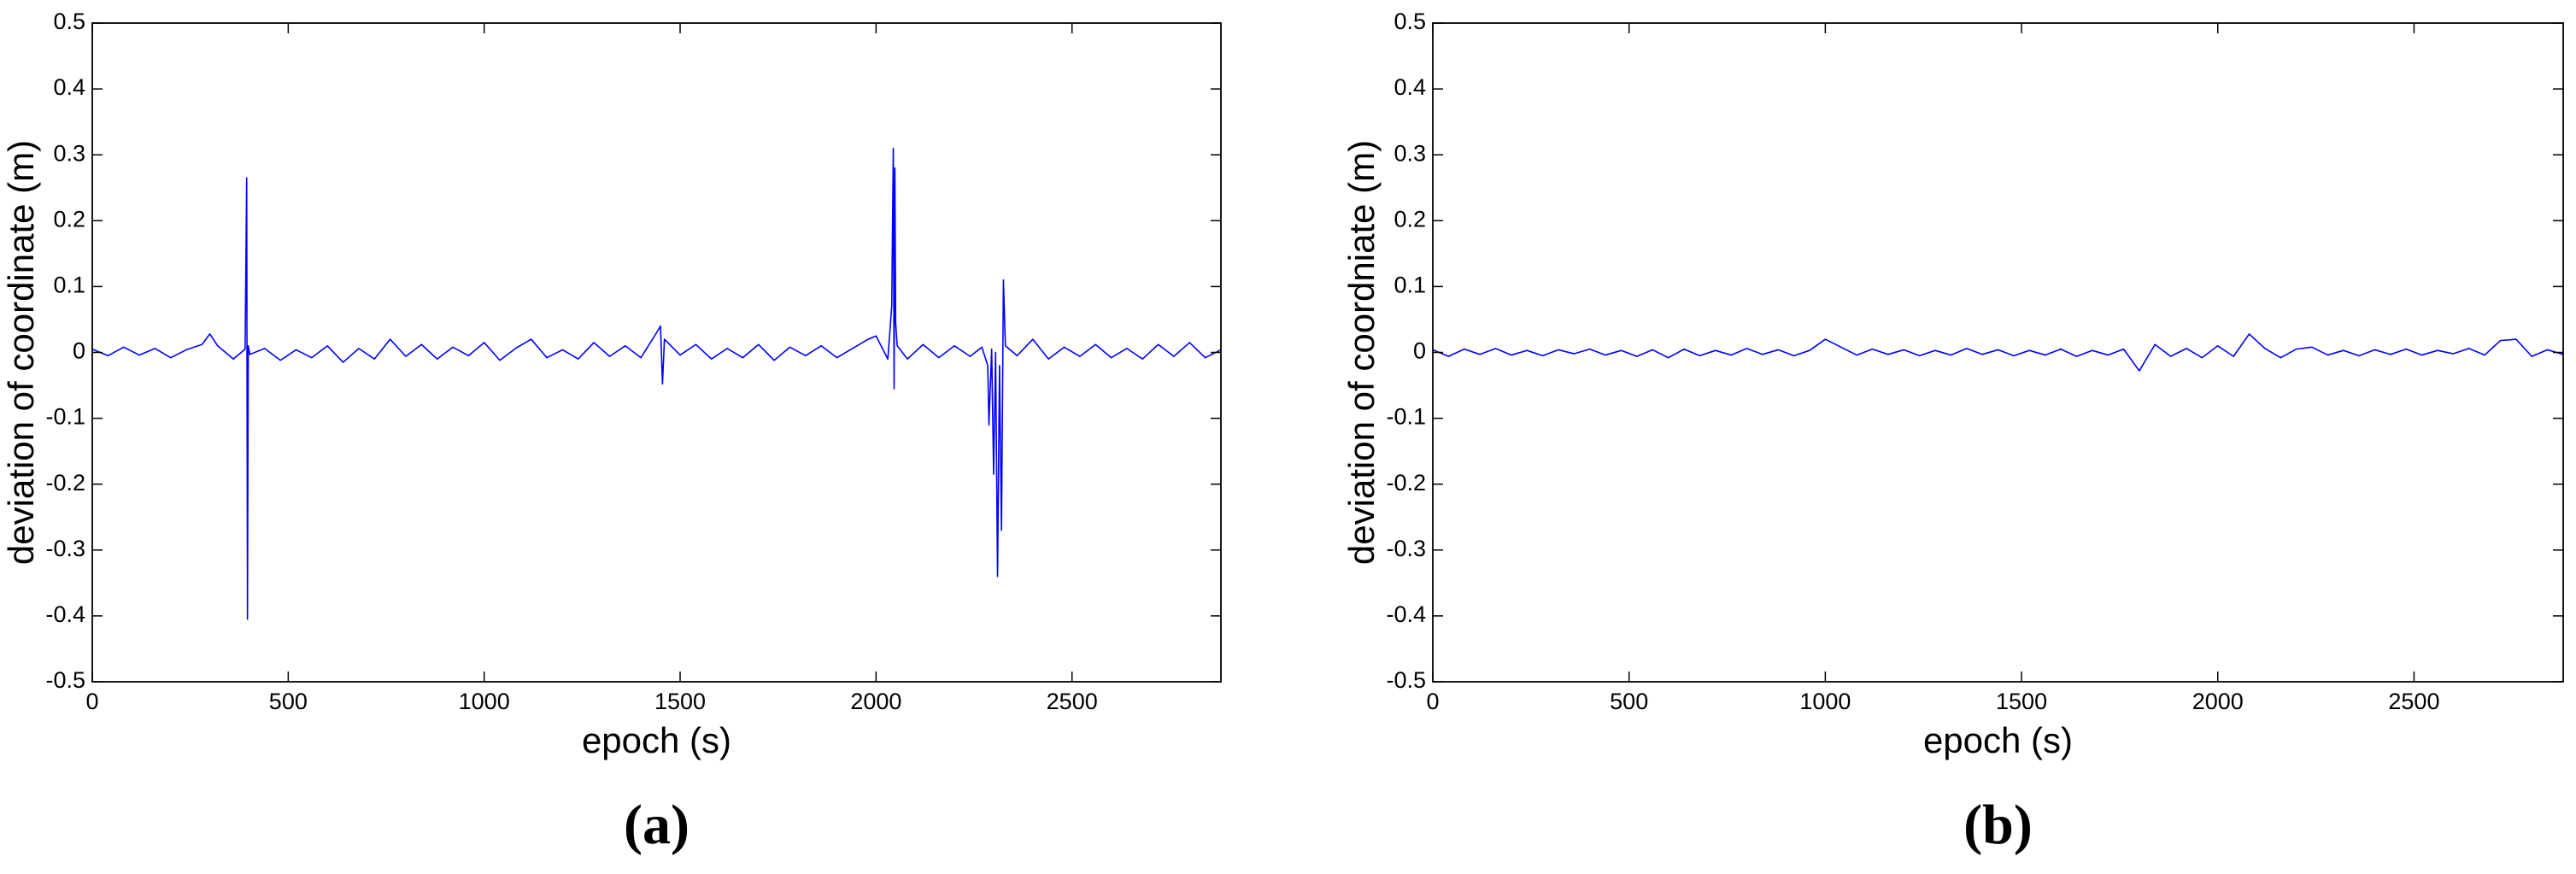 Image resolution: width=2576 pixels, height=874 pixels. Describe the element at coordinates (21, 352) in the screenshot. I see `y-axis-label: deviation of coordinate (m)` at that location.